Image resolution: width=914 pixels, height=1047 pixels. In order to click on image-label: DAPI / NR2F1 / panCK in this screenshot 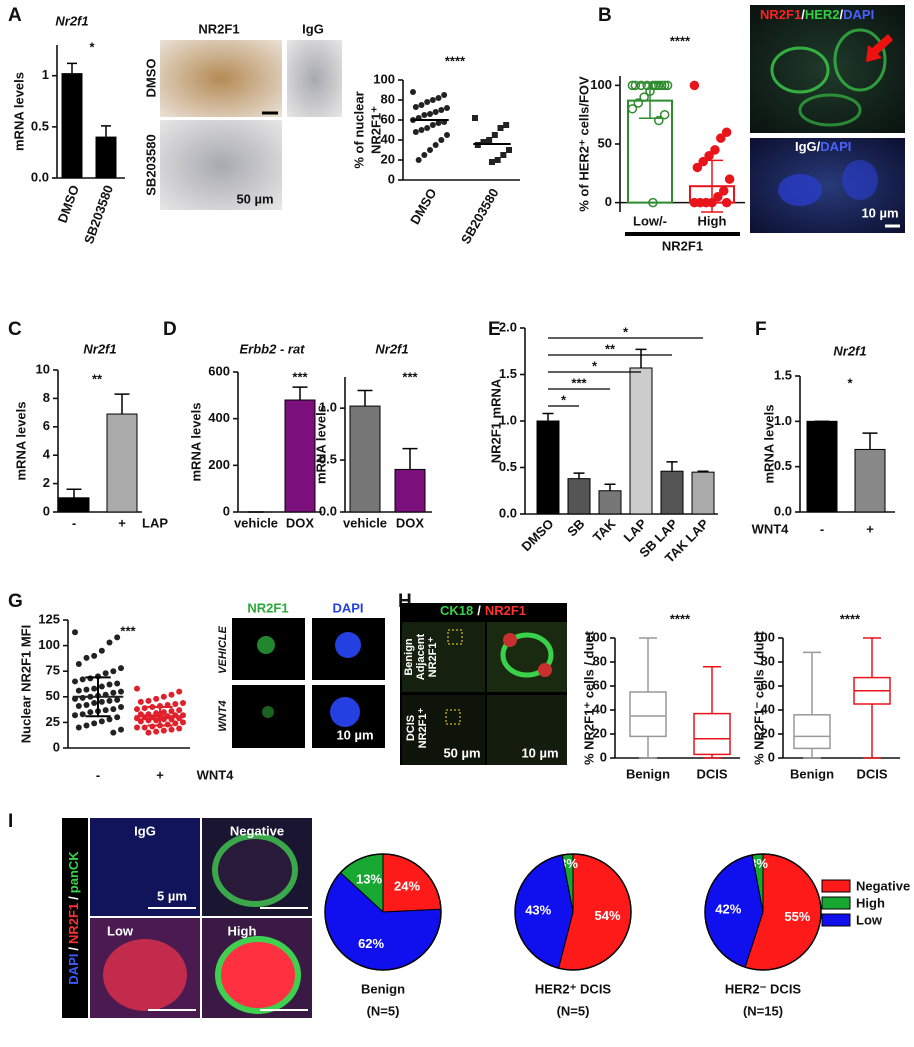, I will do `click(73, 918)`.